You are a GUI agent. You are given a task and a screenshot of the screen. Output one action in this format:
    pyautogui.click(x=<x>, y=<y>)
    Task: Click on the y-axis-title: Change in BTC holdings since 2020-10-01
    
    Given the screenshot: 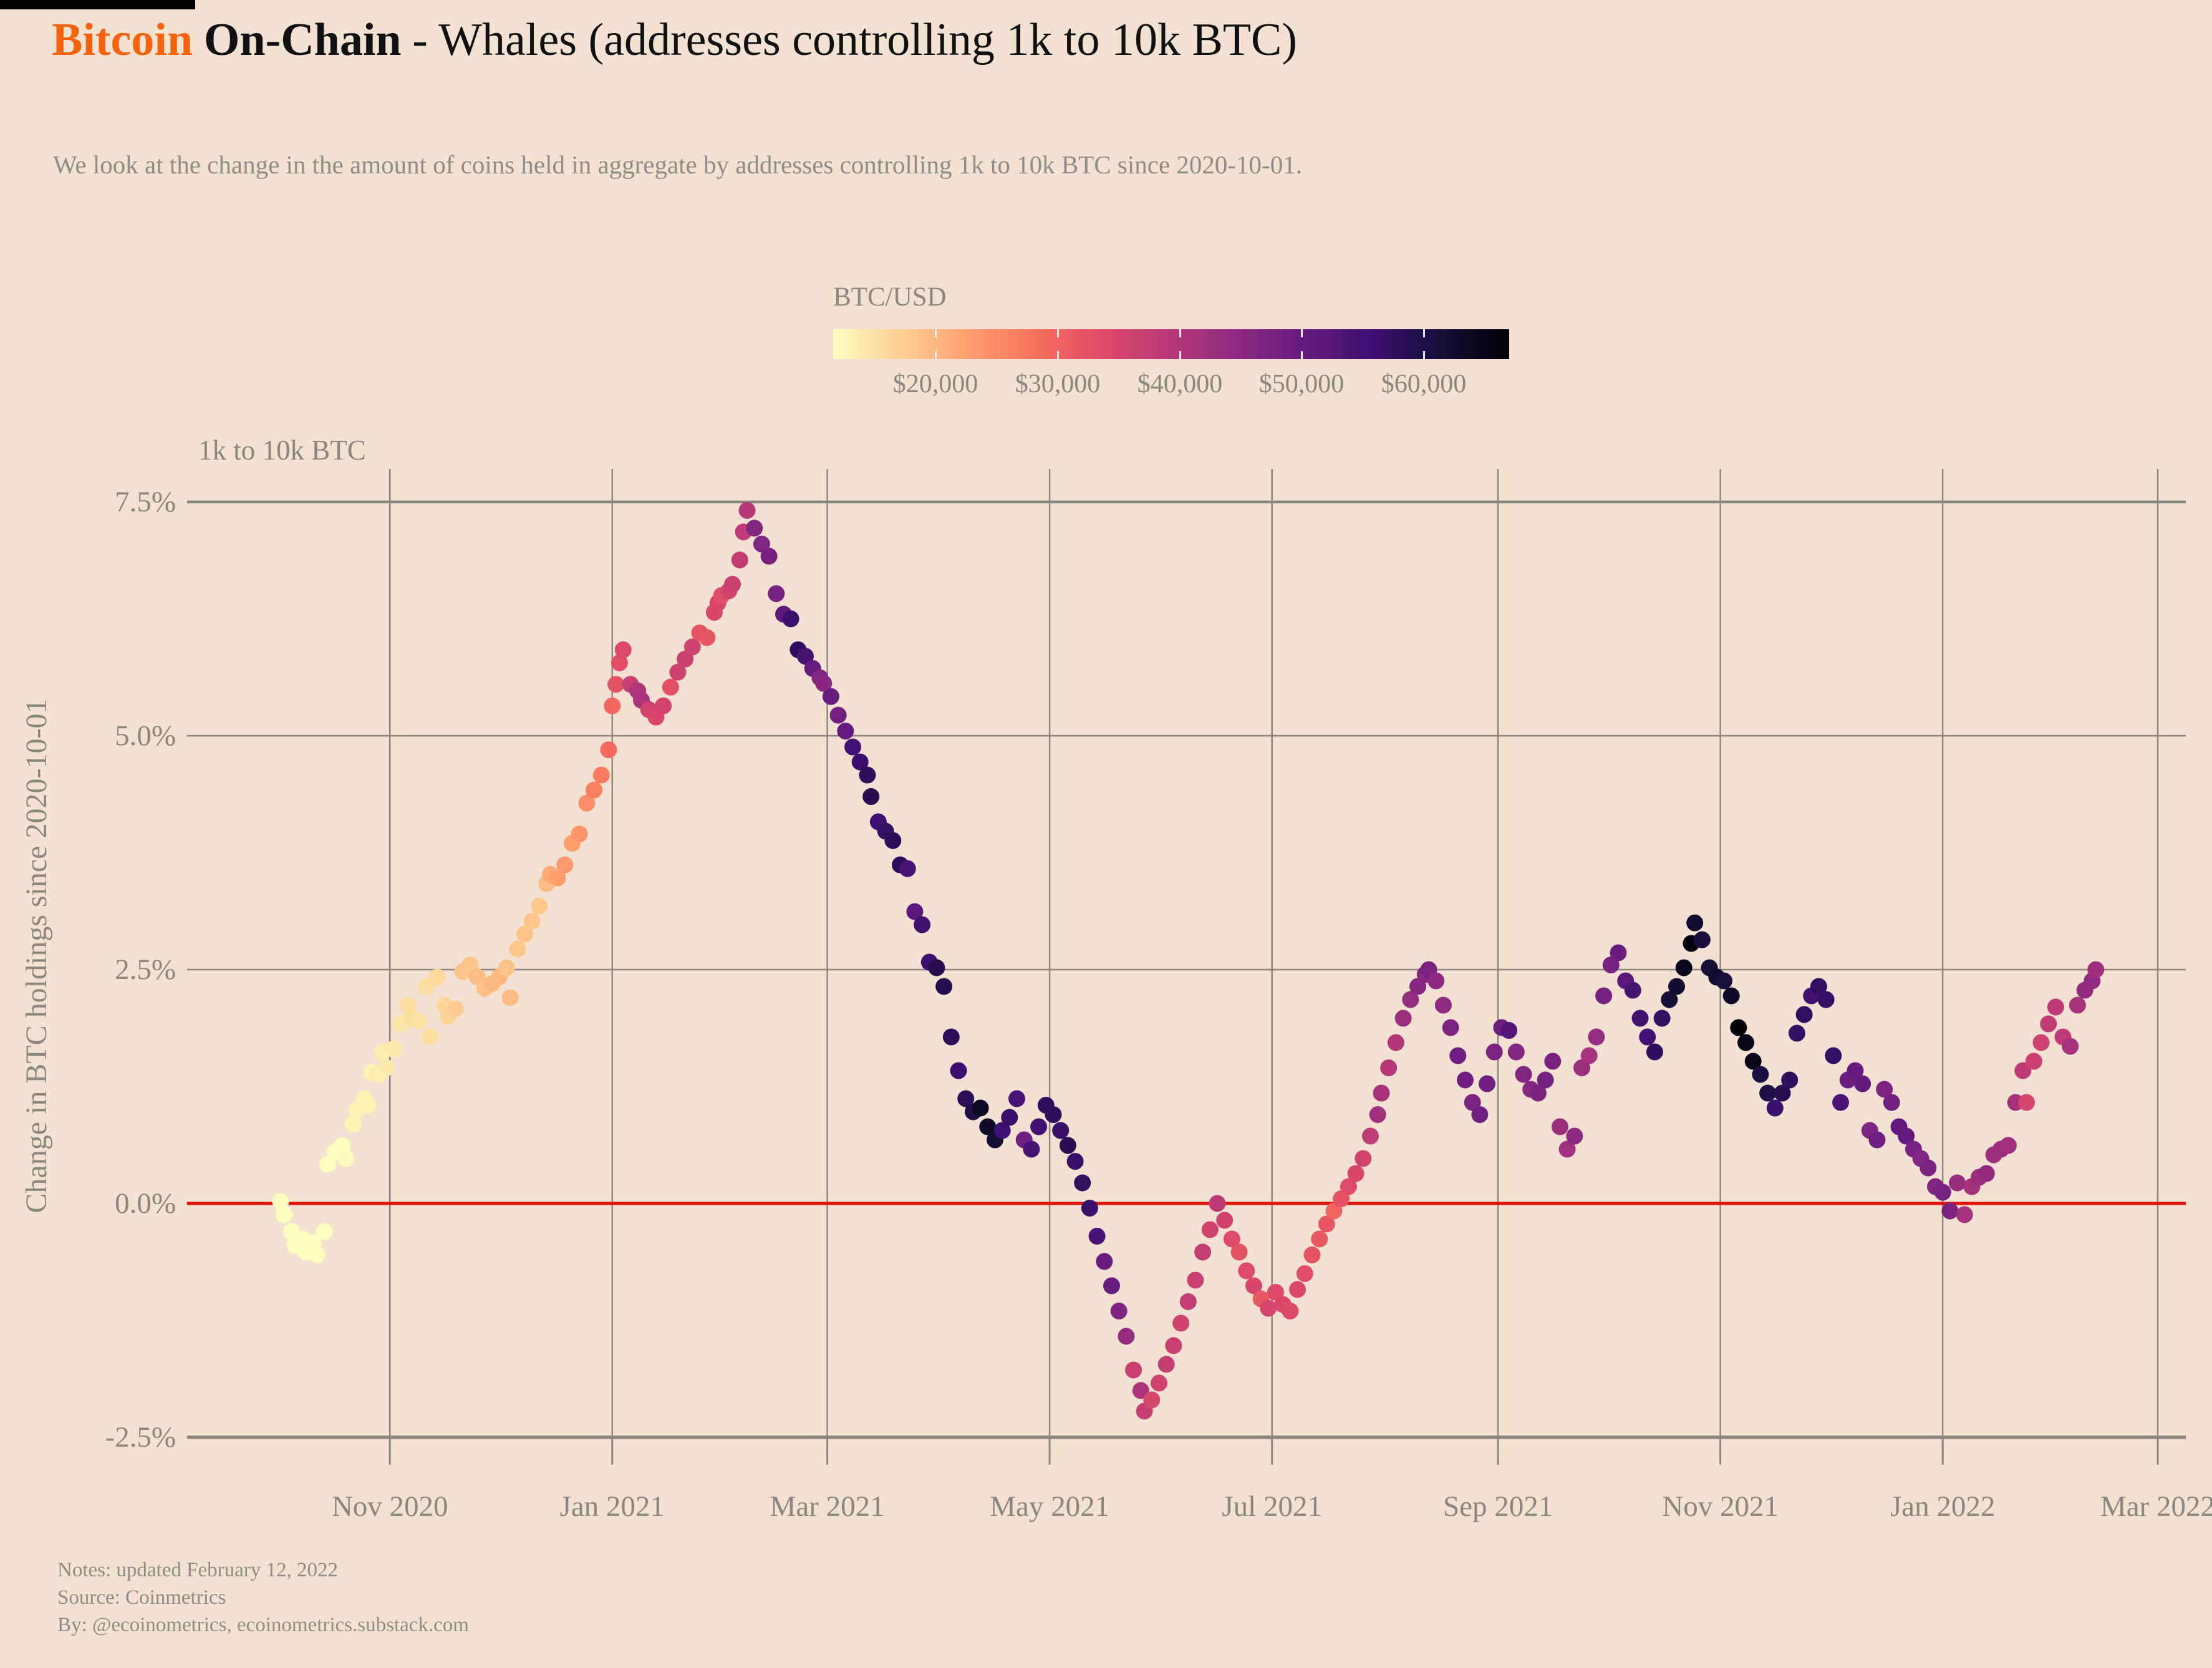 What is the action you would take?
    pyautogui.click(x=36, y=955)
    